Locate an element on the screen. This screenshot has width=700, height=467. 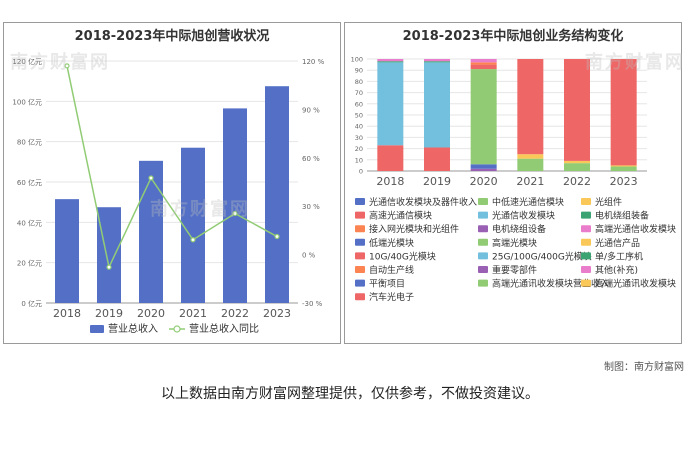
left-axis-tick-label: 80 亿元 is located at coordinates (29, 142).